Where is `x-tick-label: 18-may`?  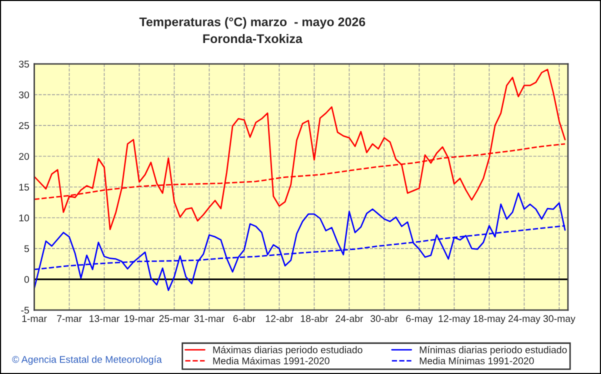 x-tick-label: 18-may is located at coordinates (490, 319).